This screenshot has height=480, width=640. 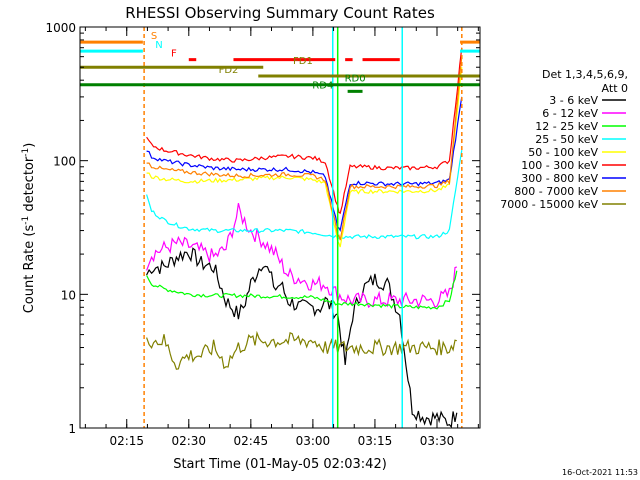 I want to click on y-tick-label: 1, so click(x=72, y=429).